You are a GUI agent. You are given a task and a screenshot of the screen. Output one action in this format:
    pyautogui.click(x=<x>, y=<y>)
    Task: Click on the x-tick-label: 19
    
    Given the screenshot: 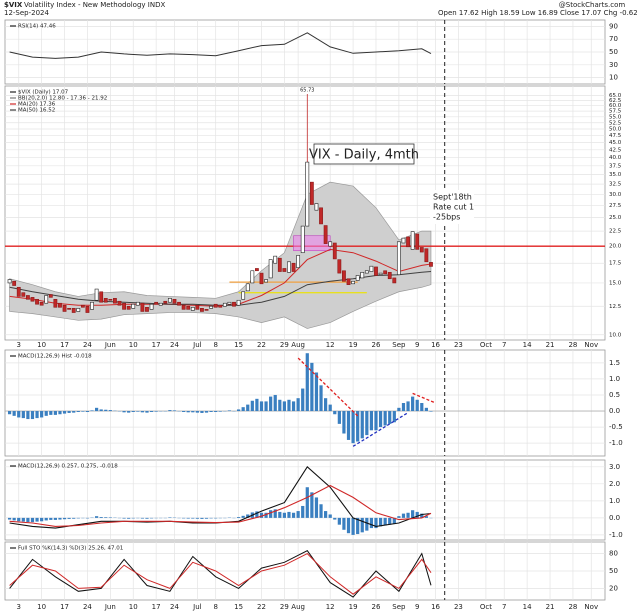 What is the action you would take?
    pyautogui.click(x=353, y=607)
    